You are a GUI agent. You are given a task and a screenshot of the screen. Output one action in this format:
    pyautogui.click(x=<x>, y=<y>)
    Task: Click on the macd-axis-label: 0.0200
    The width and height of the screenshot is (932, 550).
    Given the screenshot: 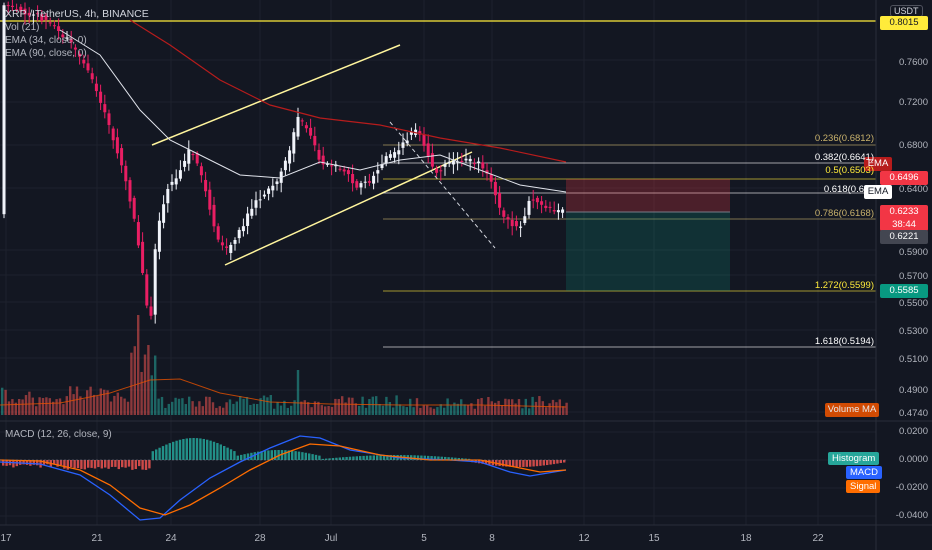 What is the action you would take?
    pyautogui.click(x=913, y=431)
    